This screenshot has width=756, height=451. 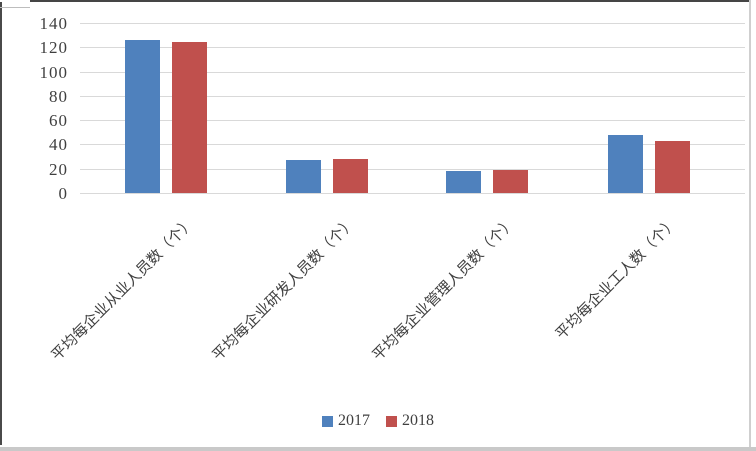 What do you see at coordinates (58, 121) in the screenshot?
I see `y-tick-label-60: 60` at bounding box center [58, 121].